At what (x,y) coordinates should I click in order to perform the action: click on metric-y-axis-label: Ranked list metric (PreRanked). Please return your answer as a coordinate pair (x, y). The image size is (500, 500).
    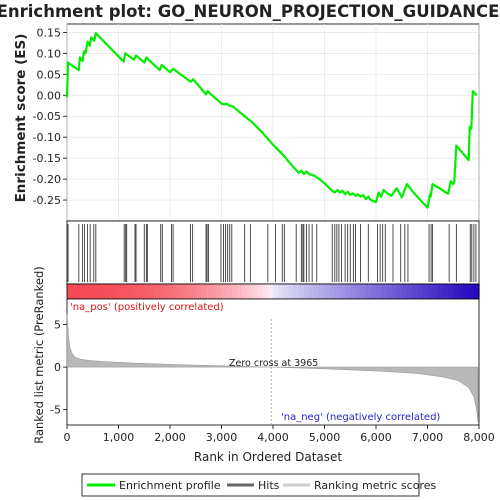
    Looking at the image, I should click on (39, 355).